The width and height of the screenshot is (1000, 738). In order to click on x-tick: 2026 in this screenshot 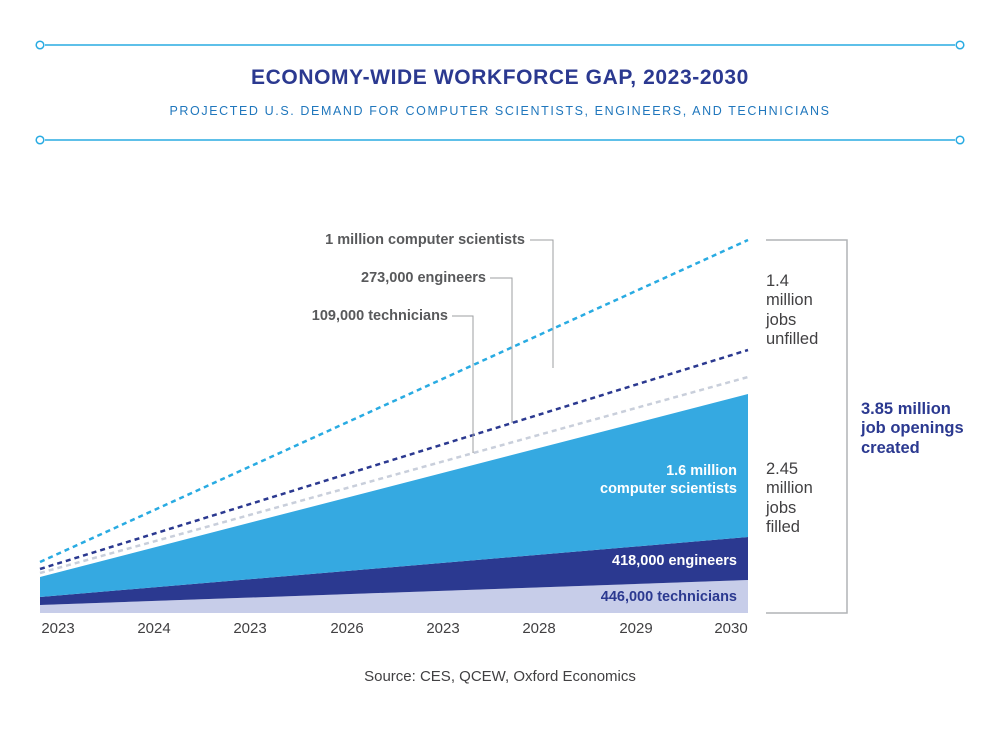, I will do `click(347, 628)`.